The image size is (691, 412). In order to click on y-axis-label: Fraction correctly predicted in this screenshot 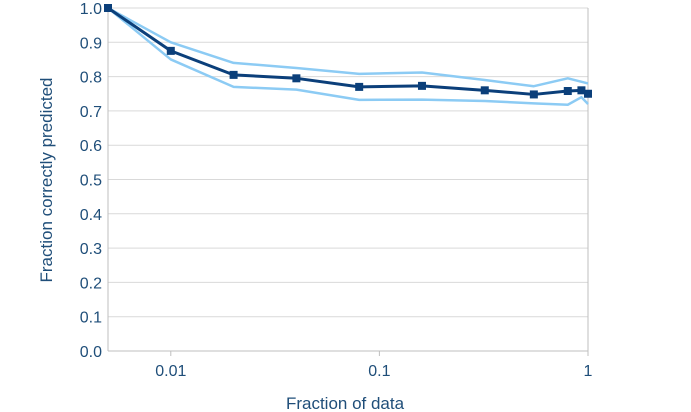, I will do `click(46, 179)`.